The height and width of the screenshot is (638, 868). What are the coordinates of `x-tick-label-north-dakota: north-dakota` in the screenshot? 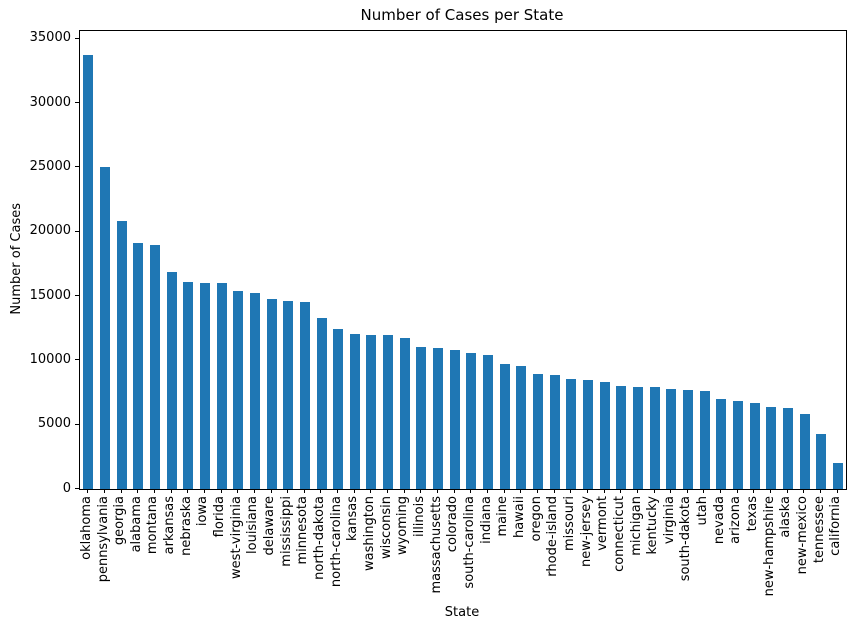 It's located at (320, 538).